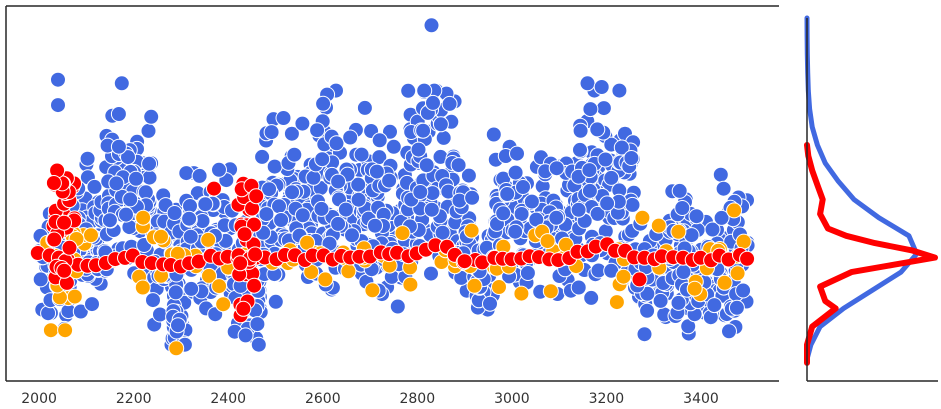 The width and height of the screenshot is (941, 409). Describe the element at coordinates (39, 399) in the screenshot. I see `x-tick-label: 2000` at that location.